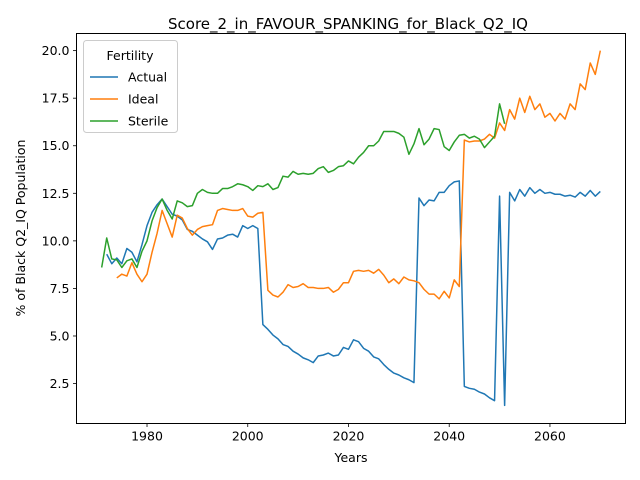 The image size is (640, 480). Describe the element at coordinates (147, 436) in the screenshot. I see `x-tick-label: 1980` at that location.